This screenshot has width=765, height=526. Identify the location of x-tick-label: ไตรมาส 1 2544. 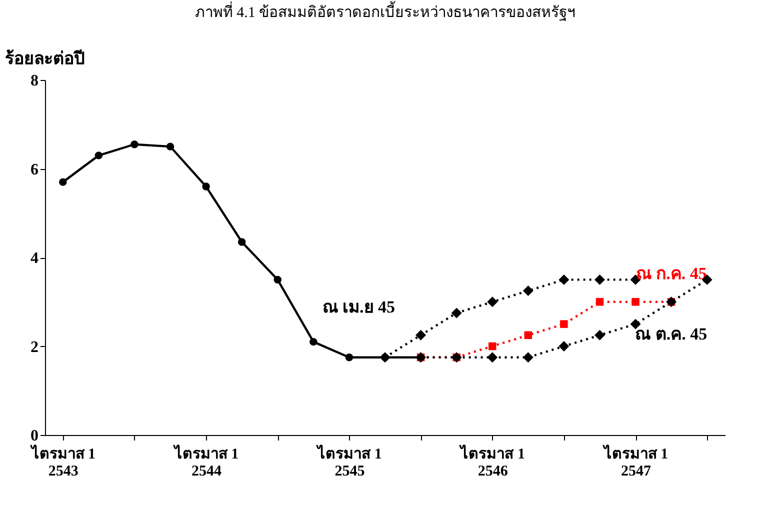
(205, 462).